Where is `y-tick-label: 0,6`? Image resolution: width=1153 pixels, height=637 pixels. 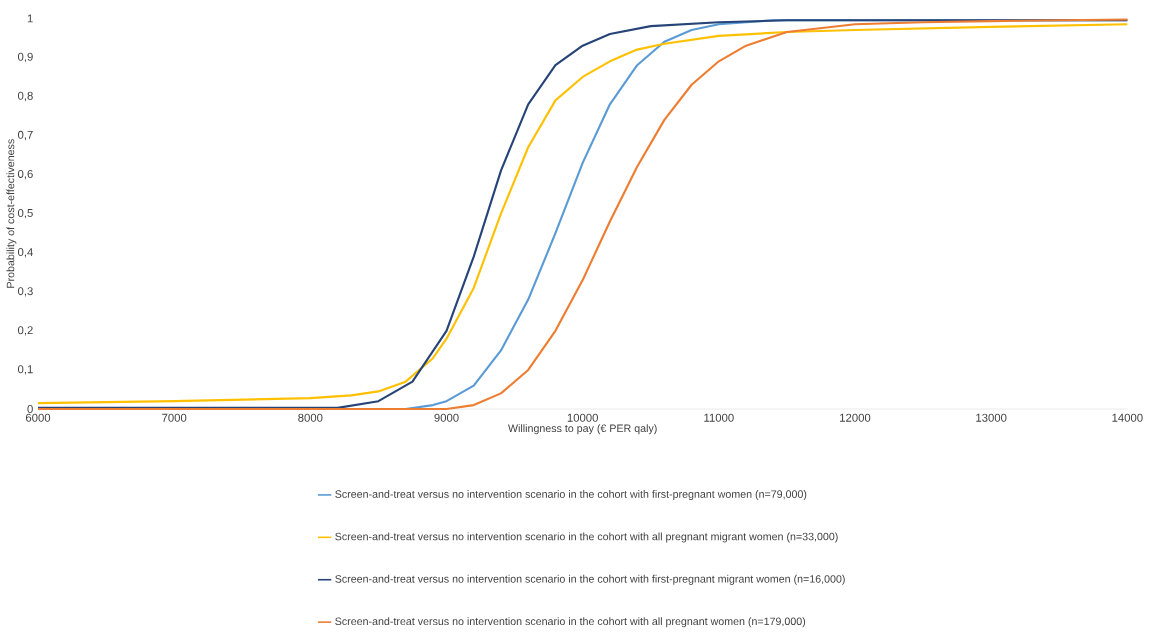
y-tick-label: 0,6 is located at coordinates (25, 174).